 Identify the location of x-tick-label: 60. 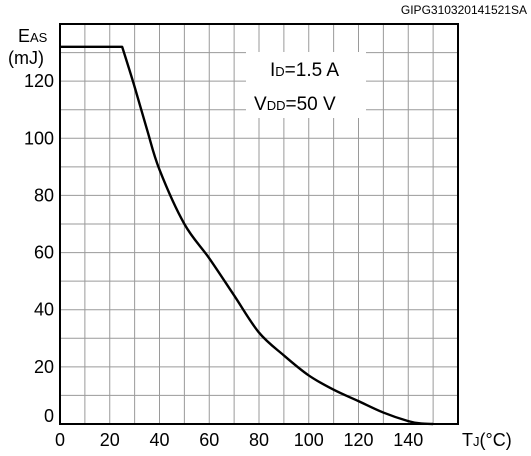
(209, 440).